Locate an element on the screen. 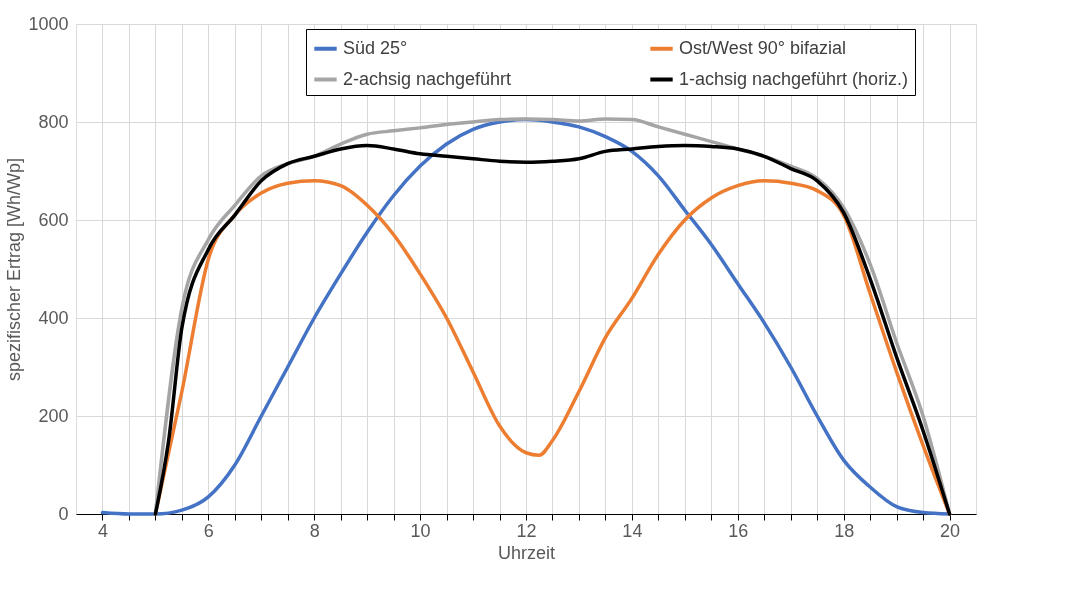 The image size is (1068, 595). x-tick-label: 20 is located at coordinates (950, 530).